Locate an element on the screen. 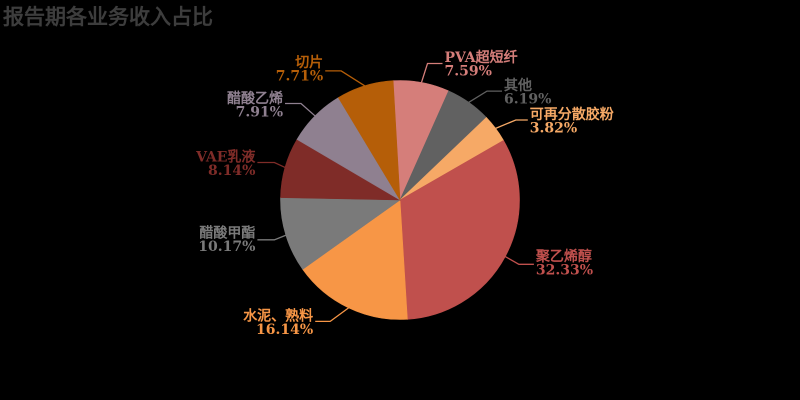 The height and width of the screenshot is (400, 800). slice-label-name-1: 其他 is located at coordinates (518, 85).